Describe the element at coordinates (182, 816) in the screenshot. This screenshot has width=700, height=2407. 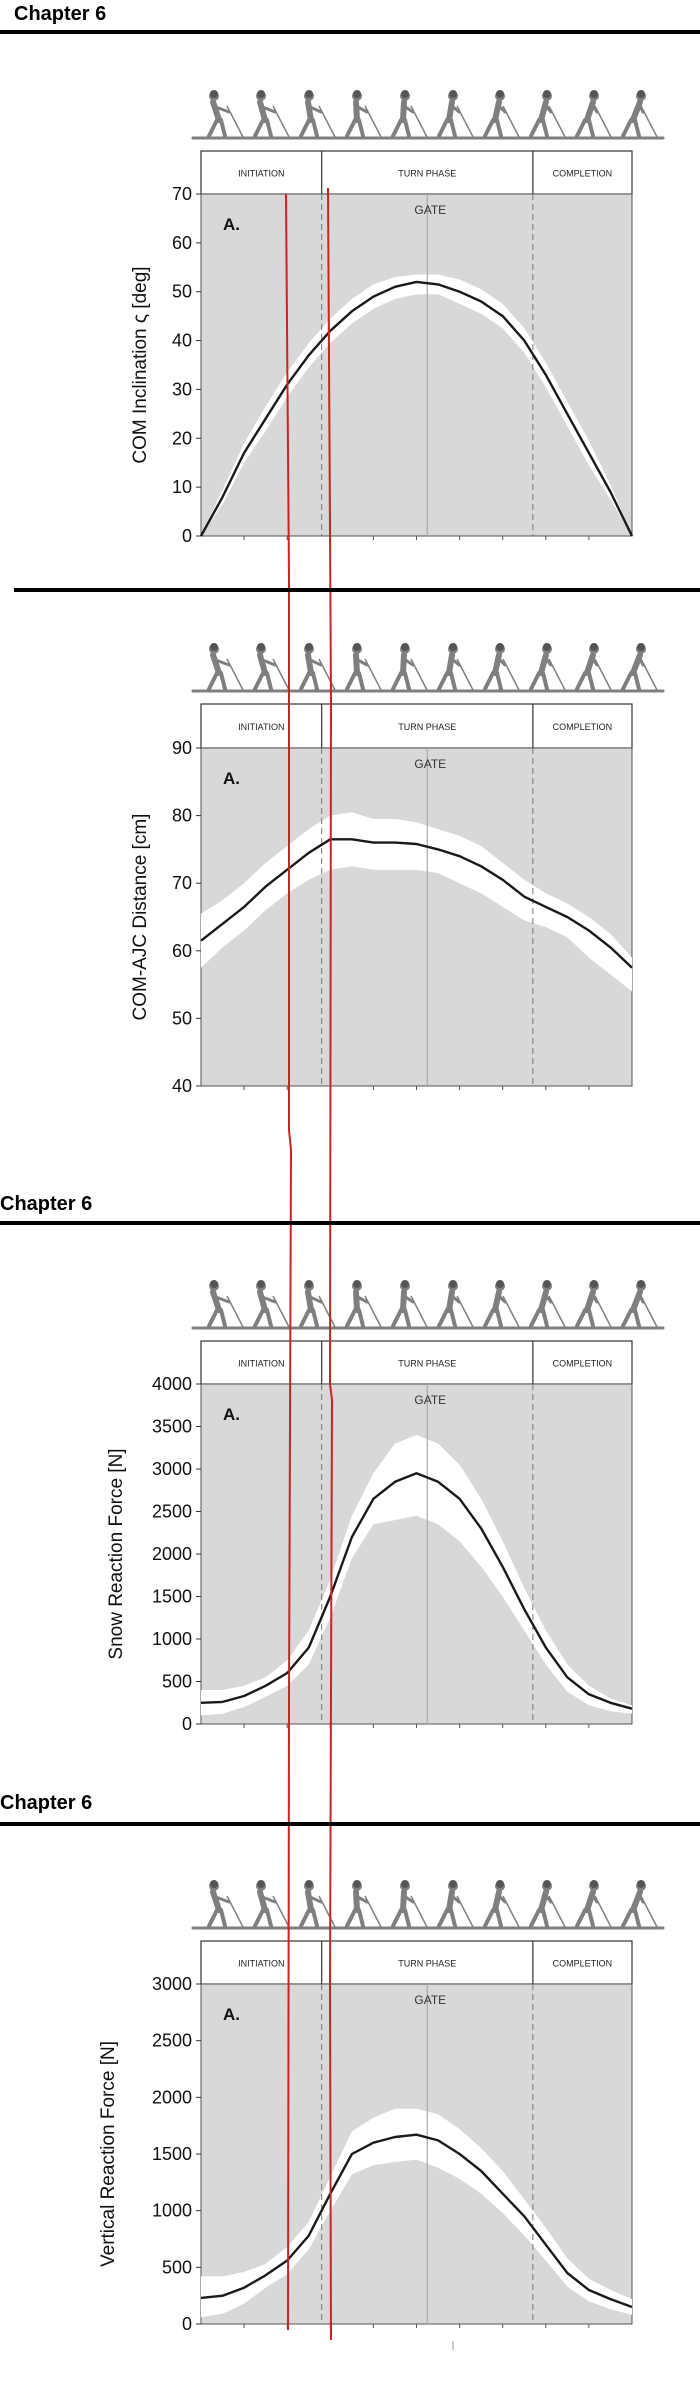
I see `y-tick-label: 80` at that location.